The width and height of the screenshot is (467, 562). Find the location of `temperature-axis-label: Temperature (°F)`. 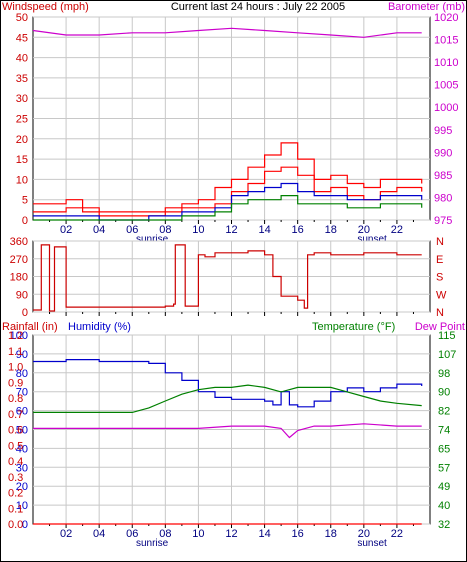

temperature-axis-label: Temperature (°F) is located at coordinates (353, 327).